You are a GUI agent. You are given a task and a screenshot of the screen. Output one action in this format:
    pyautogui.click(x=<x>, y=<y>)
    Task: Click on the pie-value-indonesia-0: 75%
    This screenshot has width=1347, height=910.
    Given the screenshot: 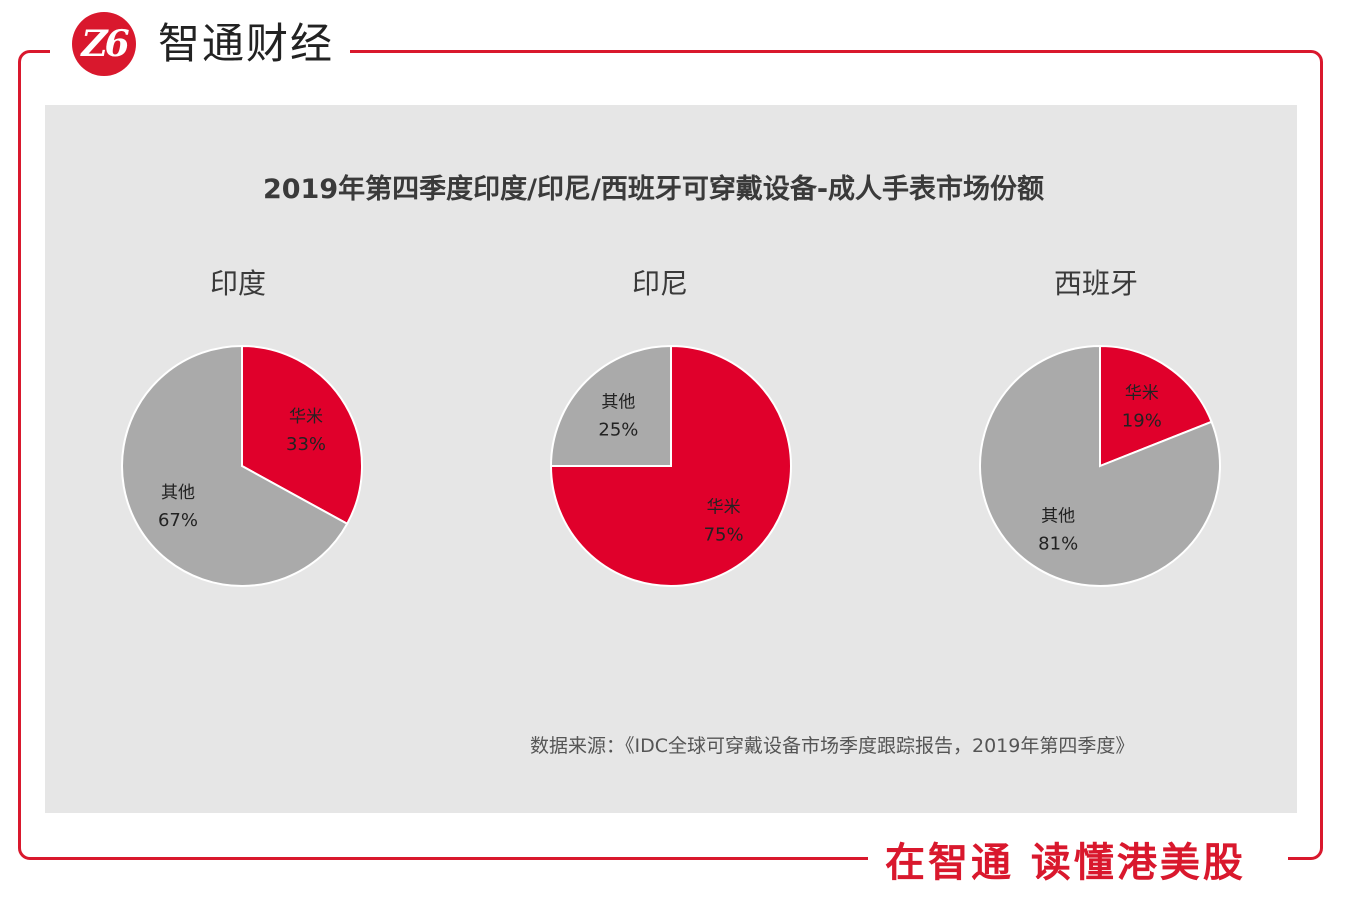 What is the action you would take?
    pyautogui.click(x=724, y=535)
    